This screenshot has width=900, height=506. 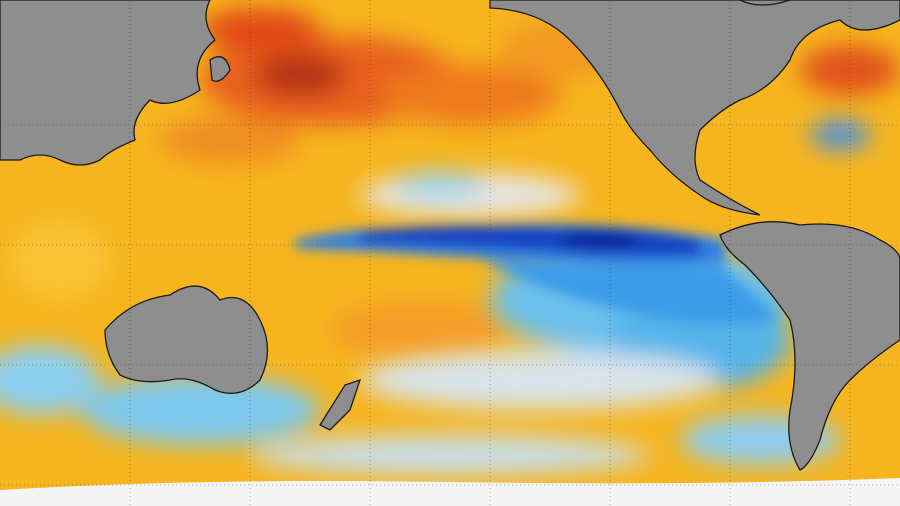 What do you see at coordinates (340, 404) in the screenshot?
I see `new-zealand` at bounding box center [340, 404].